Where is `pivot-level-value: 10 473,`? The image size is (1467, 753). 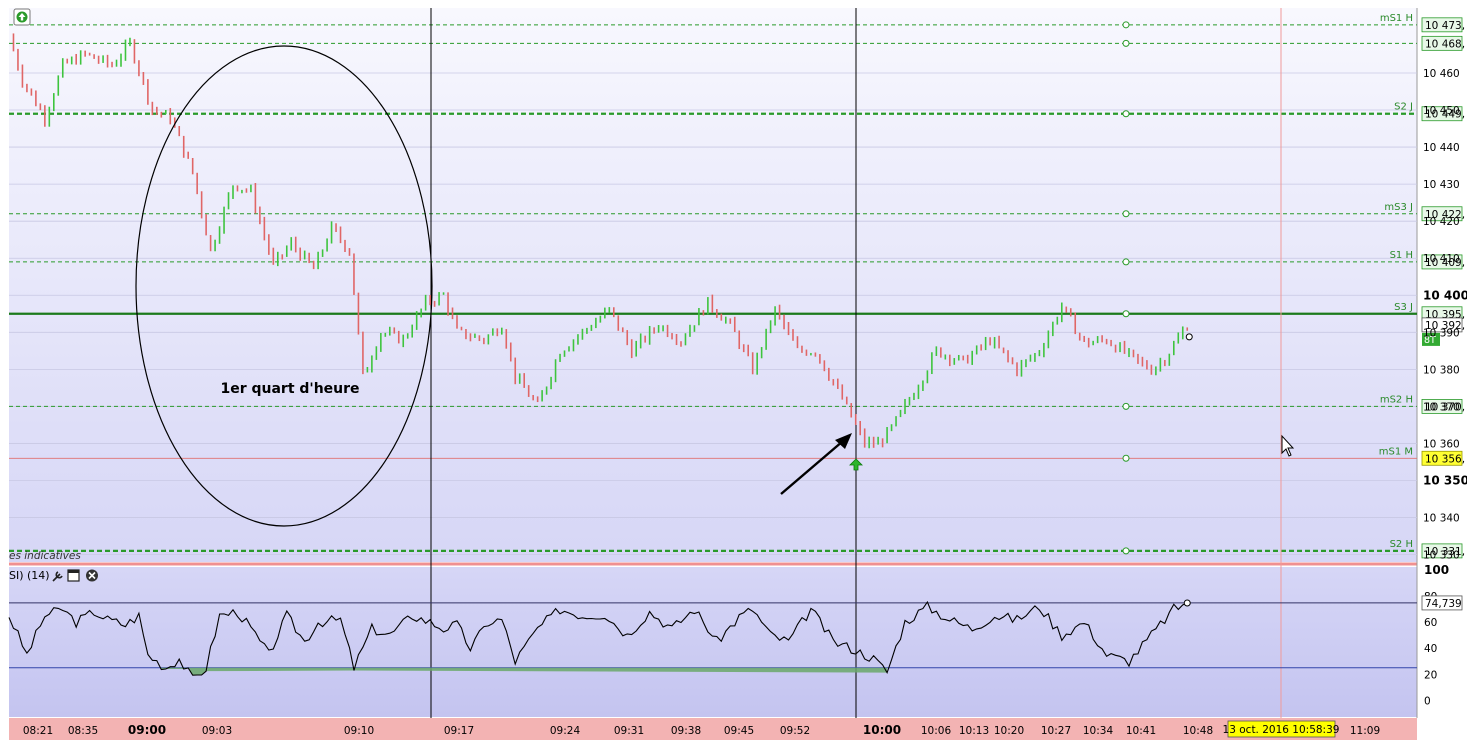 pivot-level-value: 10 473, is located at coordinates (1445, 26).